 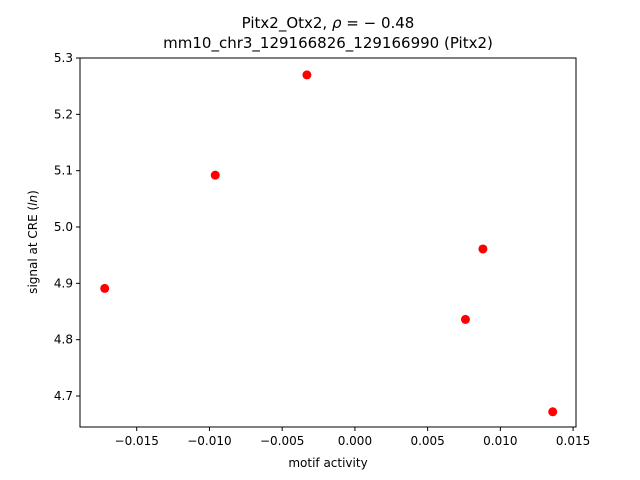 What do you see at coordinates (63, 283) in the screenshot?
I see `y-tick-label: 4.9` at bounding box center [63, 283].